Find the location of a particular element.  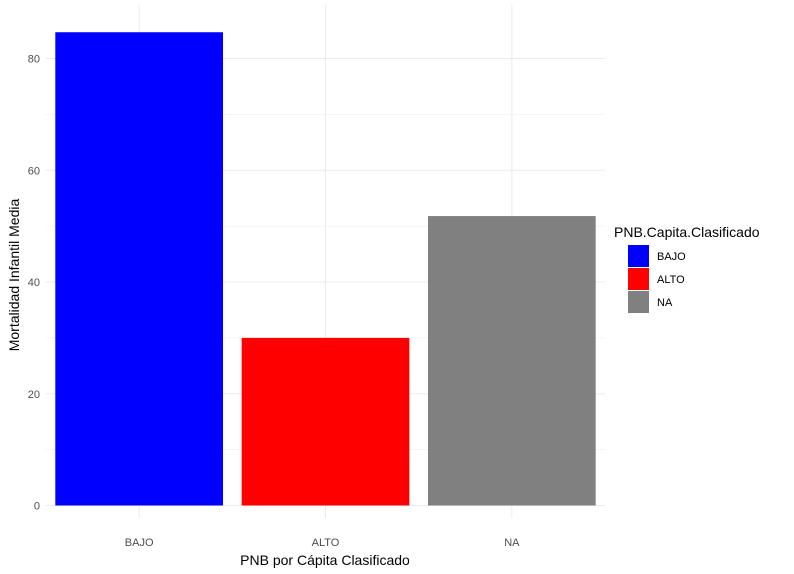

y-tick-label: 60 is located at coordinates (34, 171).